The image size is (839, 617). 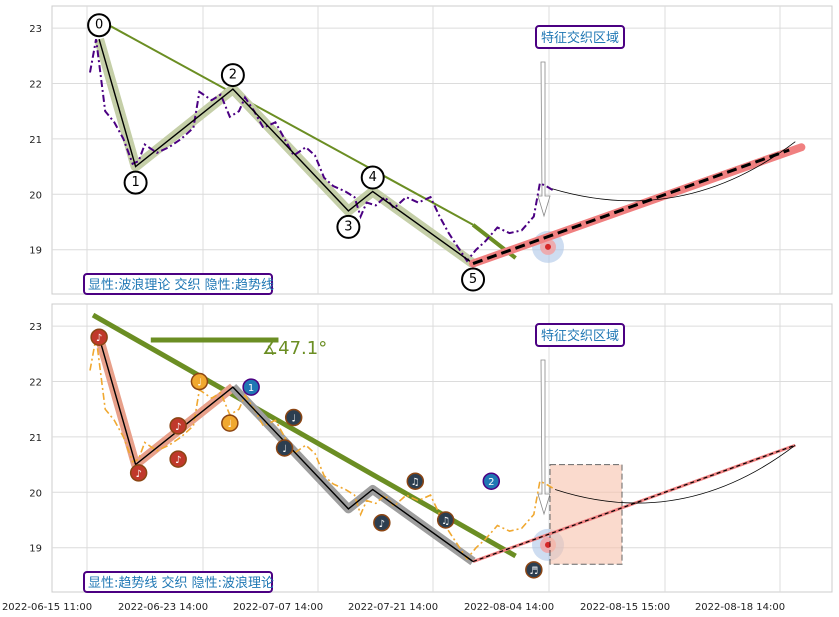 I want to click on label-box-text: 显性:趋势线 交织 隐性:波浪理论, so click(x=181, y=583).